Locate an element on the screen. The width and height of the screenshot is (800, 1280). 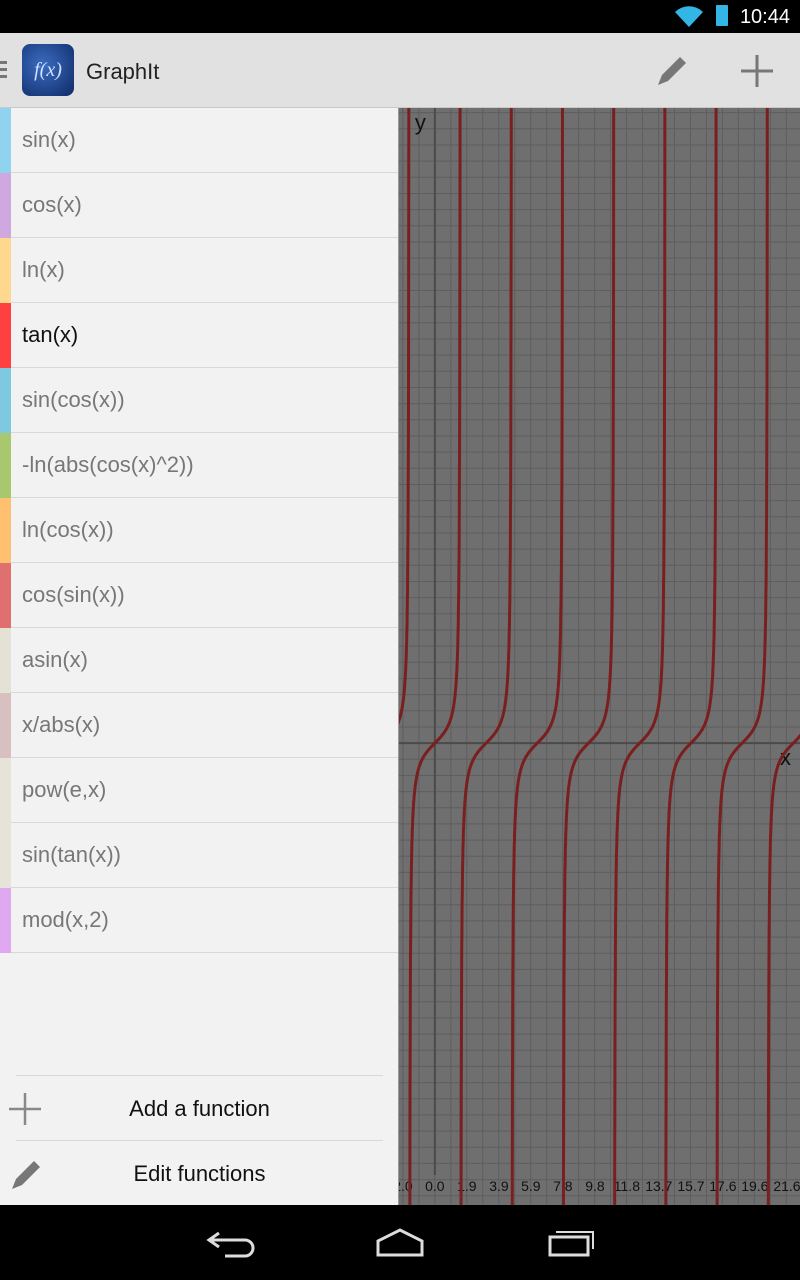
function-item: ln(cos(x)) is located at coordinates (199, 530).